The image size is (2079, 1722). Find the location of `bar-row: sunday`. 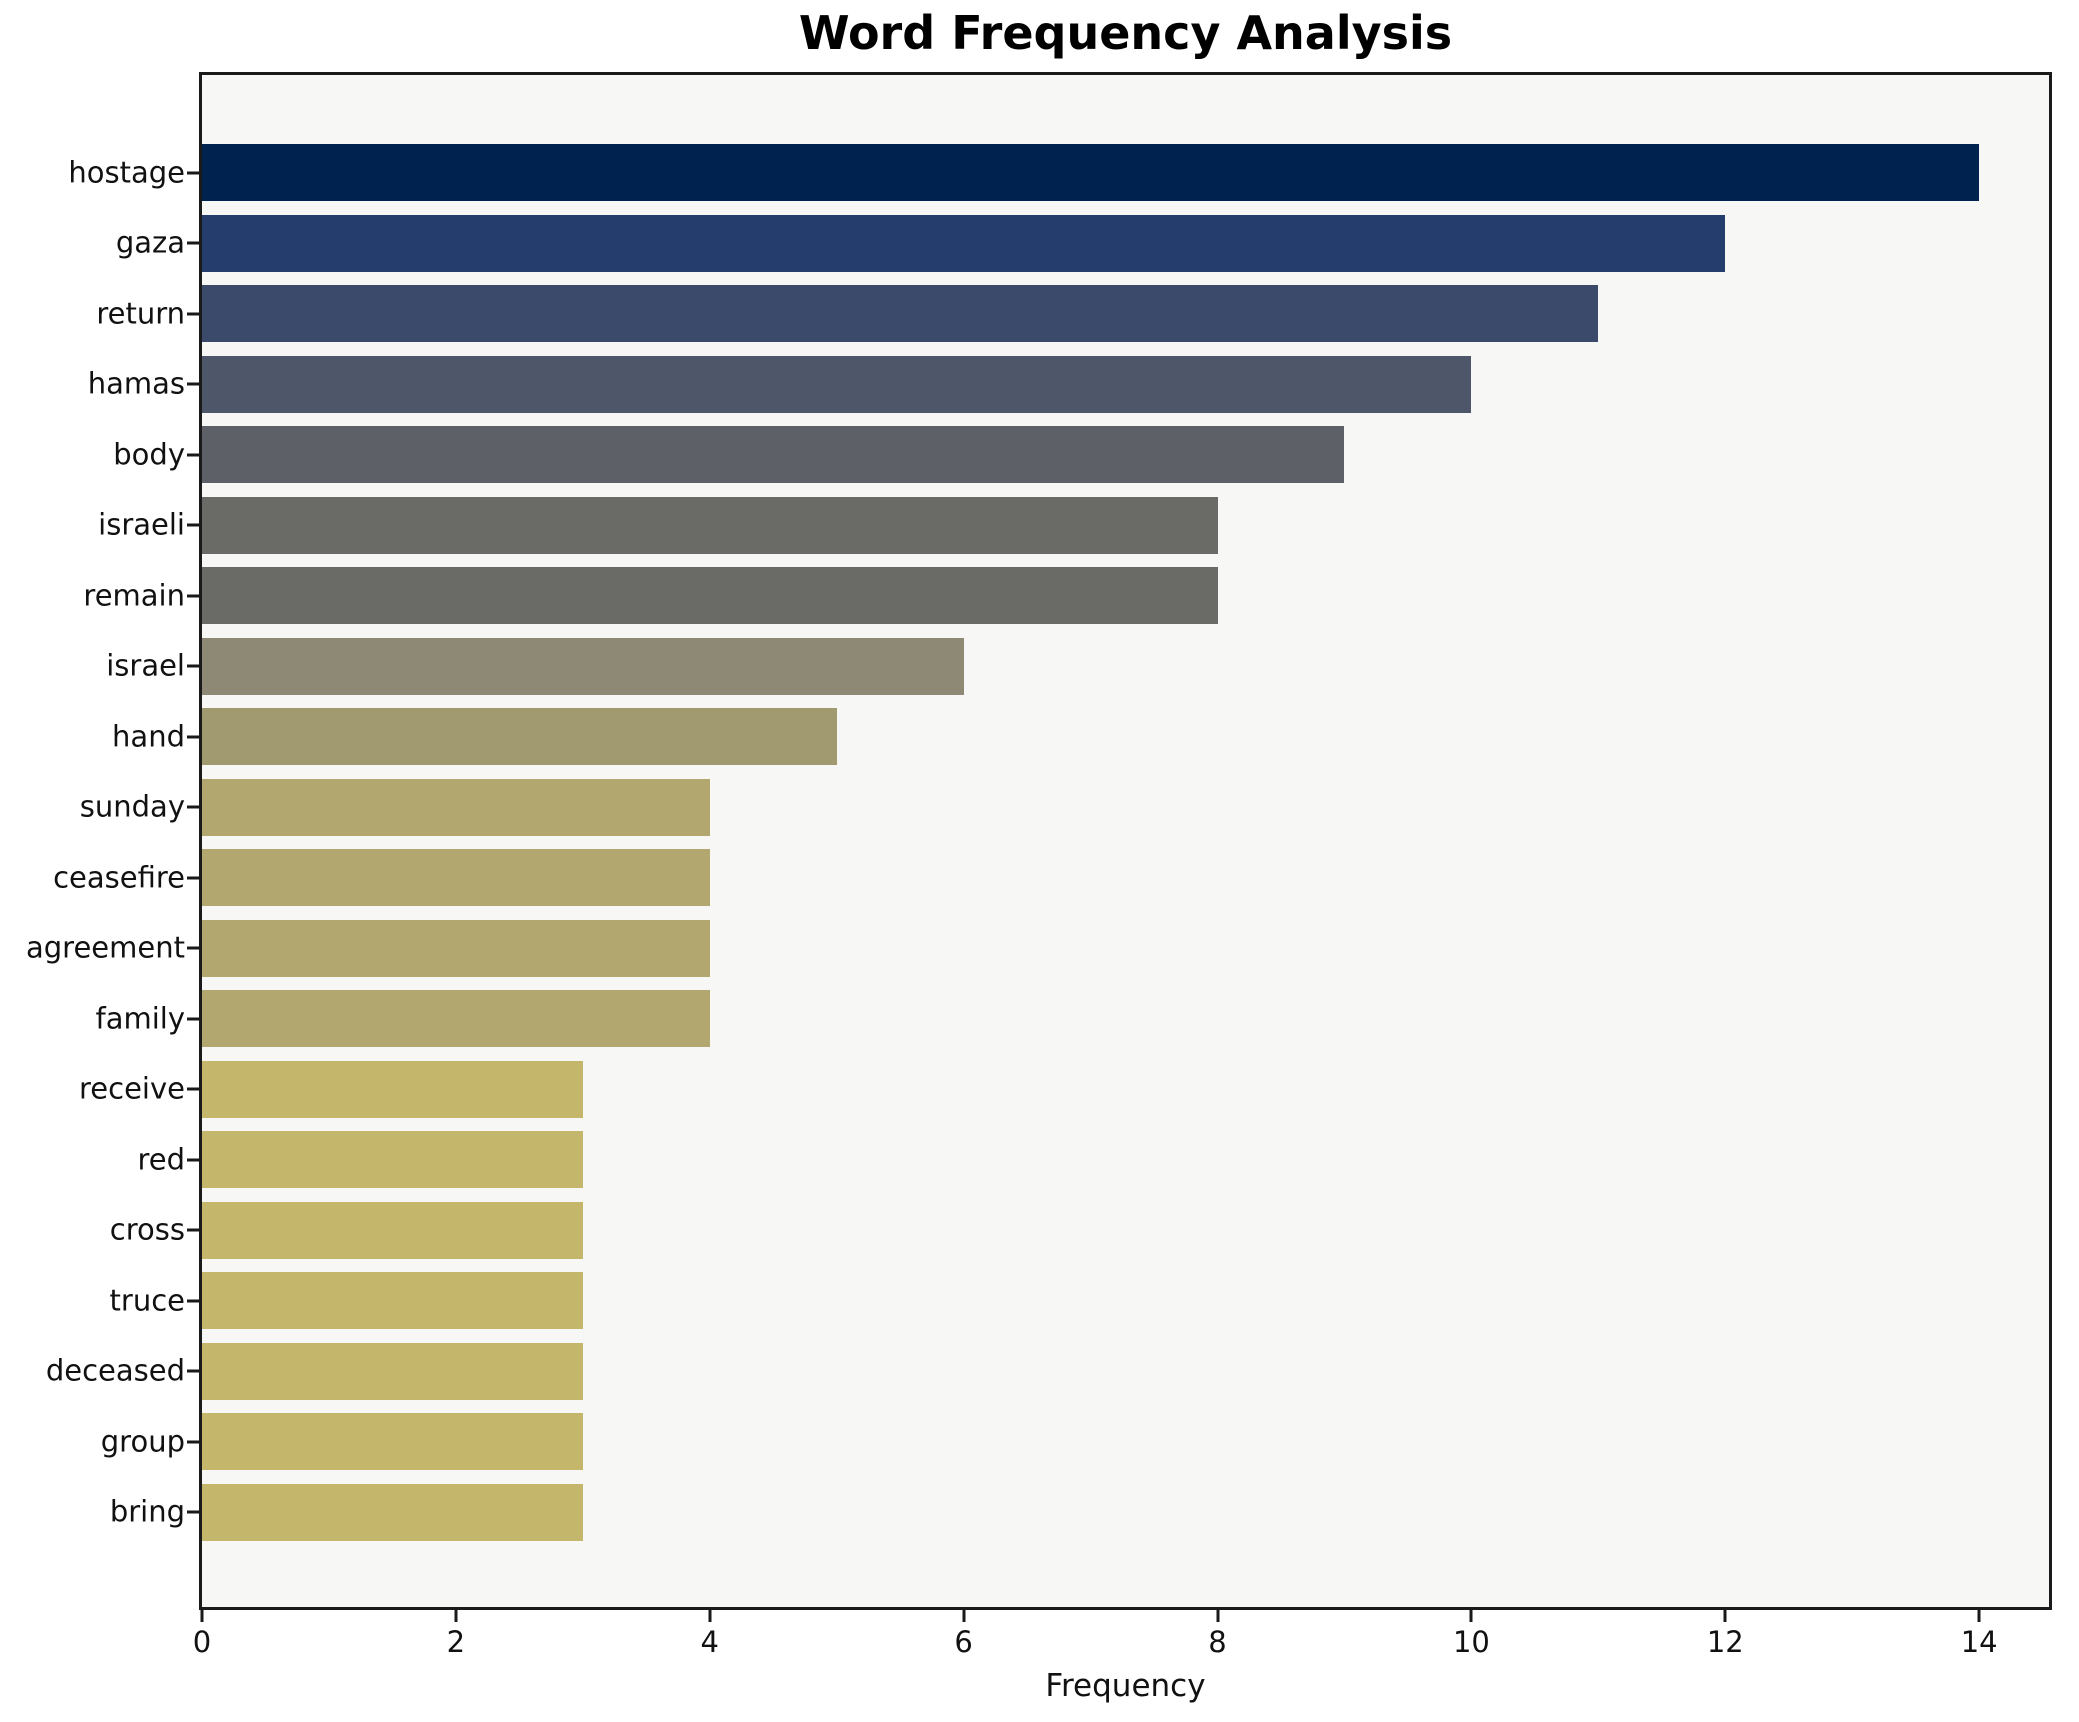

bar-row: sunday is located at coordinates (1064, 807).